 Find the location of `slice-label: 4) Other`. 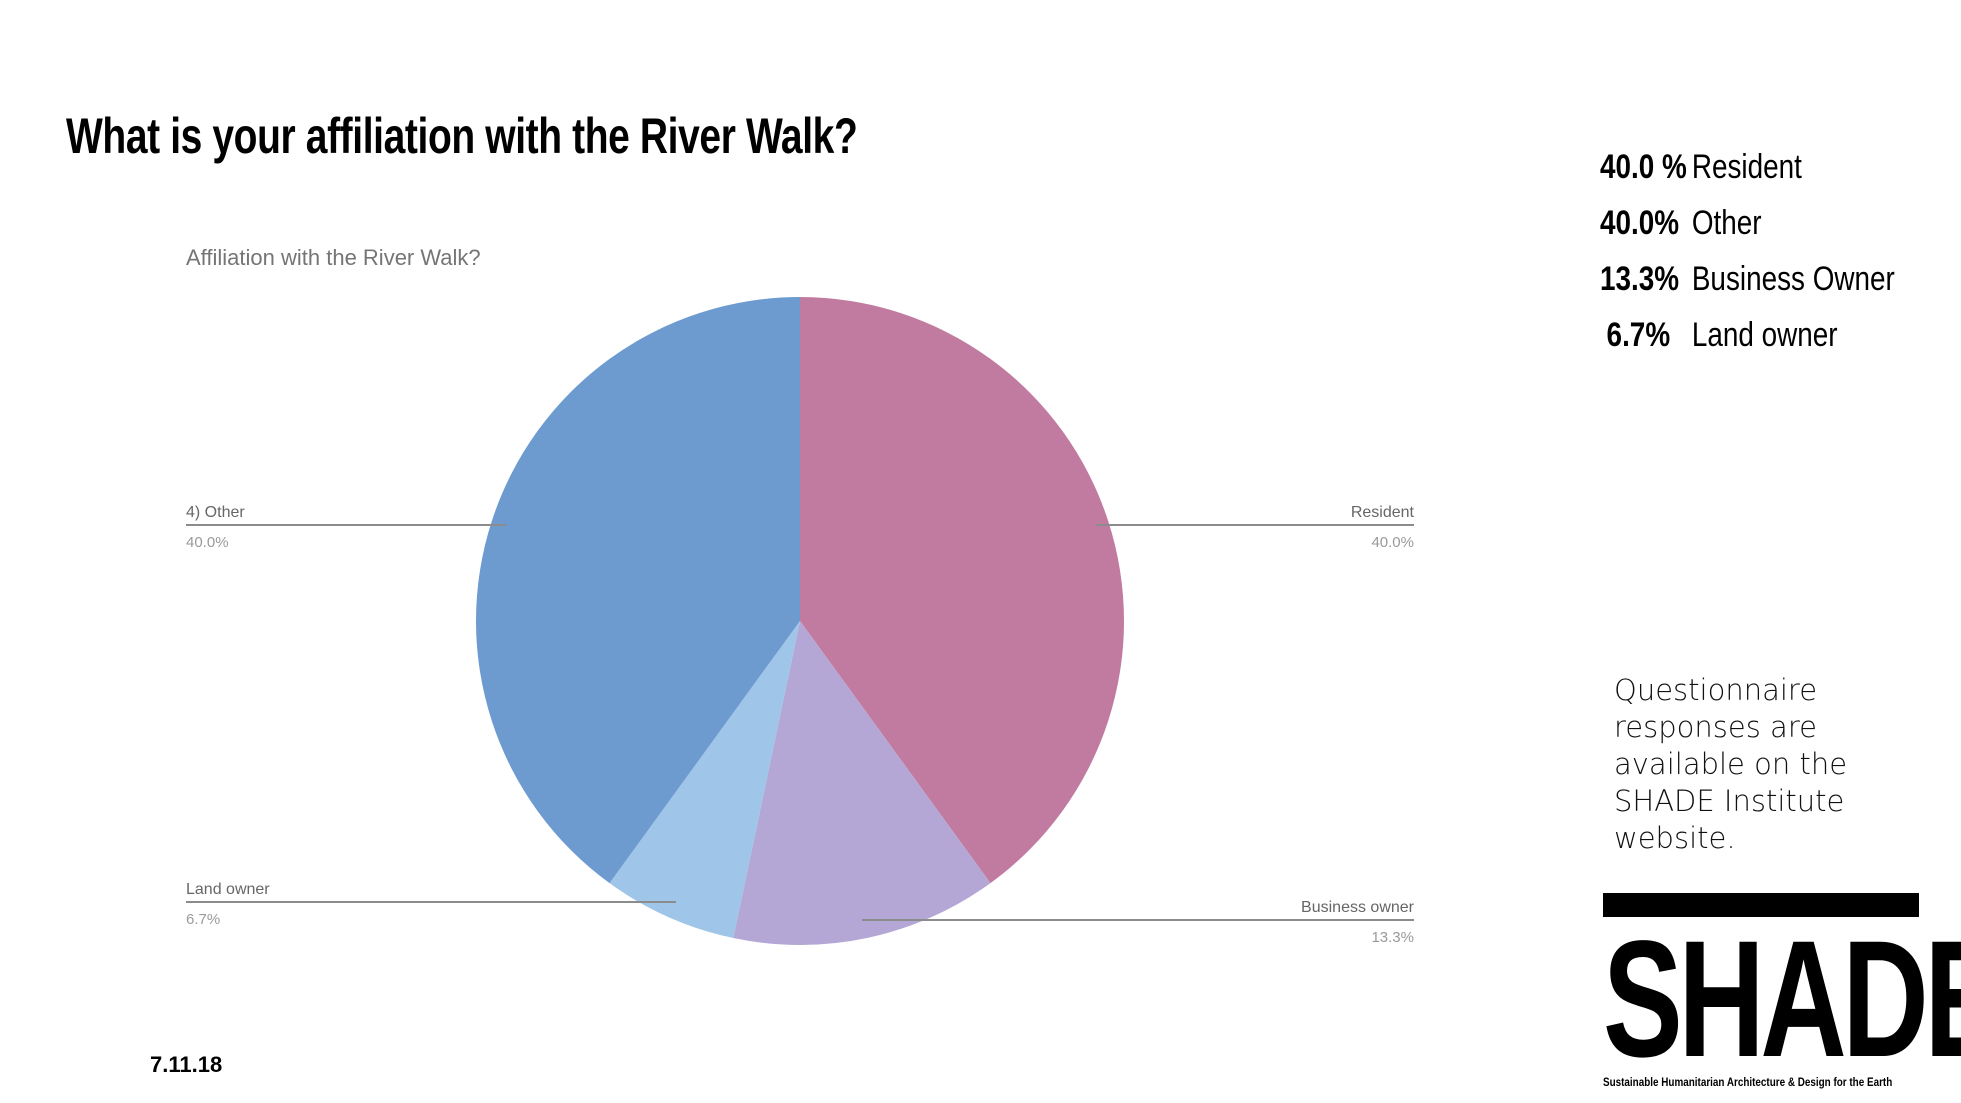

slice-label: 4) Other is located at coordinates (215, 512).